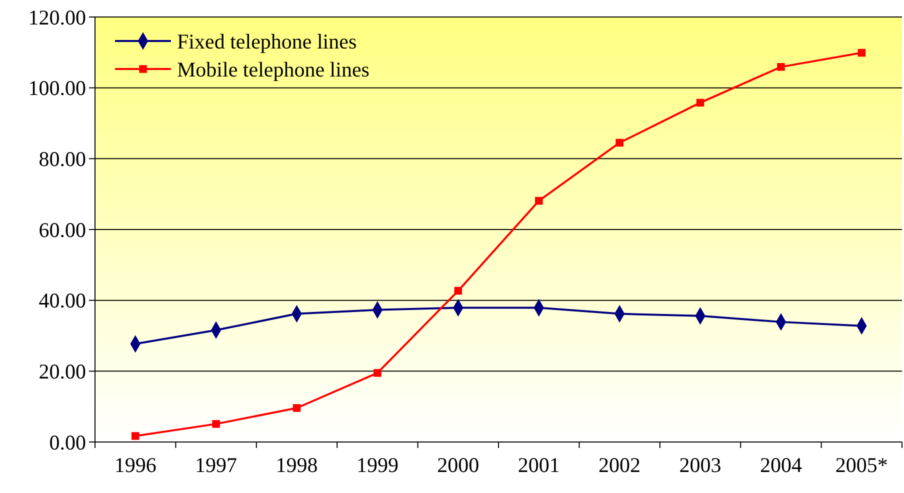 The height and width of the screenshot is (493, 904). Describe the element at coordinates (700, 465) in the screenshot. I see `x-tick-label: 2003` at that location.